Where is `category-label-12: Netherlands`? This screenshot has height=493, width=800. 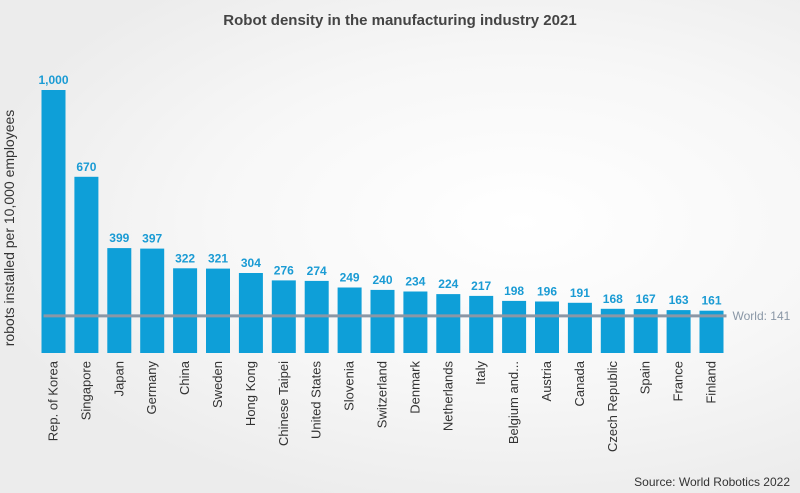 category-label-12: Netherlands is located at coordinates (447, 396).